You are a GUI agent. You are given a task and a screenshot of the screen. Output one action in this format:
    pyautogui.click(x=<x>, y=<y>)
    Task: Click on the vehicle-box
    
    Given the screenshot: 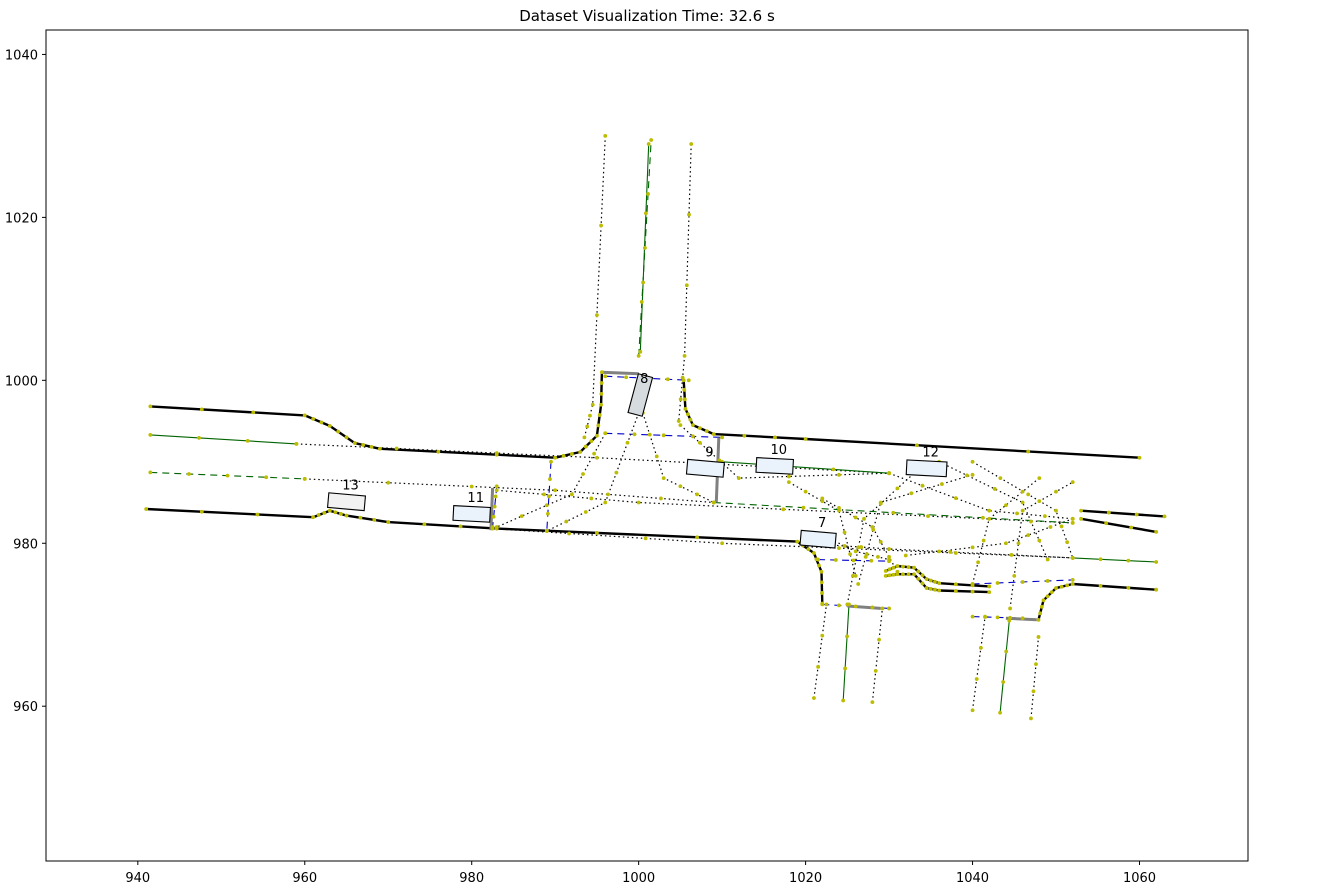 What is the action you would take?
    pyautogui.click(x=472, y=514)
    